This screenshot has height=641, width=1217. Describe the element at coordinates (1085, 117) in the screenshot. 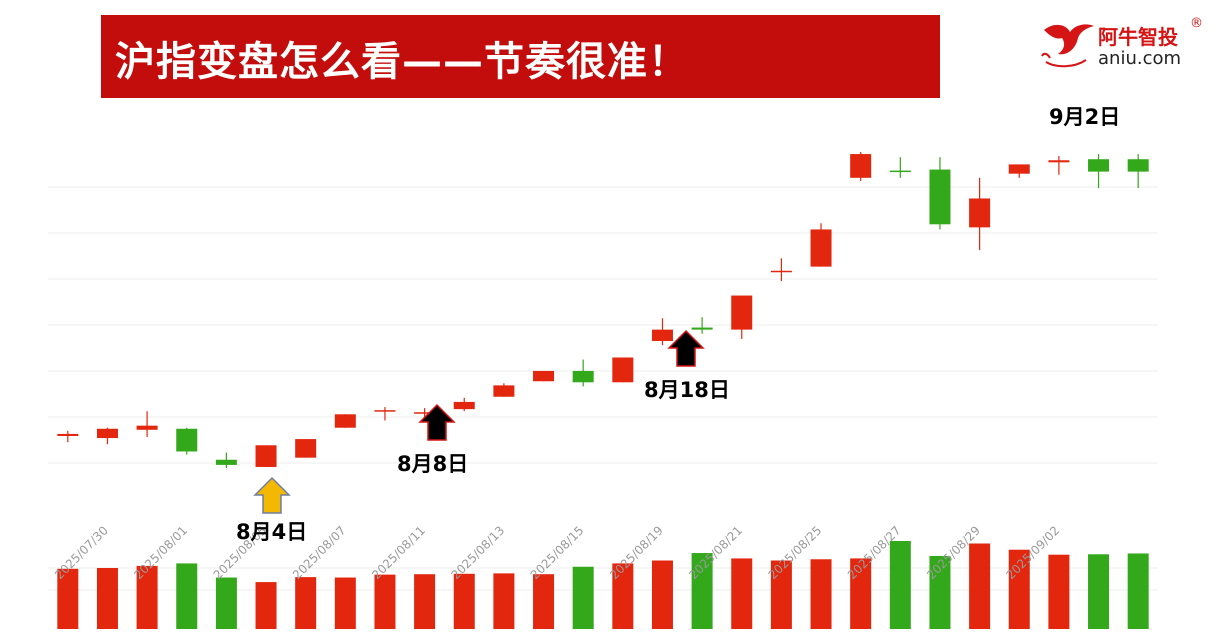

I see `annotation-label: 9月2日` at that location.